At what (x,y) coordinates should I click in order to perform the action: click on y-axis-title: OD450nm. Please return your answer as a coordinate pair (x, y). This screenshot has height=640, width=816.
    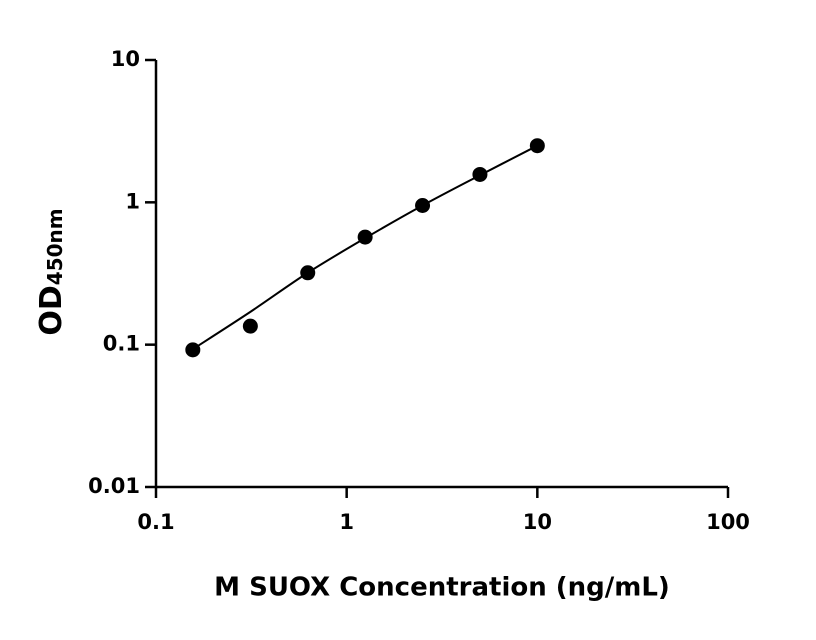
    Looking at the image, I should click on (51, 271).